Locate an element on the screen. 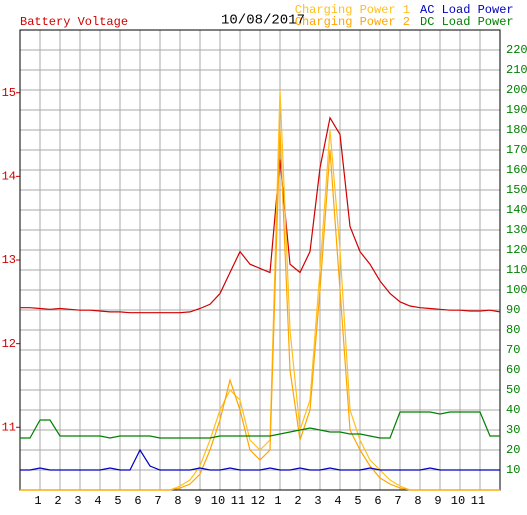 The width and height of the screenshot is (527, 515). y2-tick-label: 140 is located at coordinates (516, 210).